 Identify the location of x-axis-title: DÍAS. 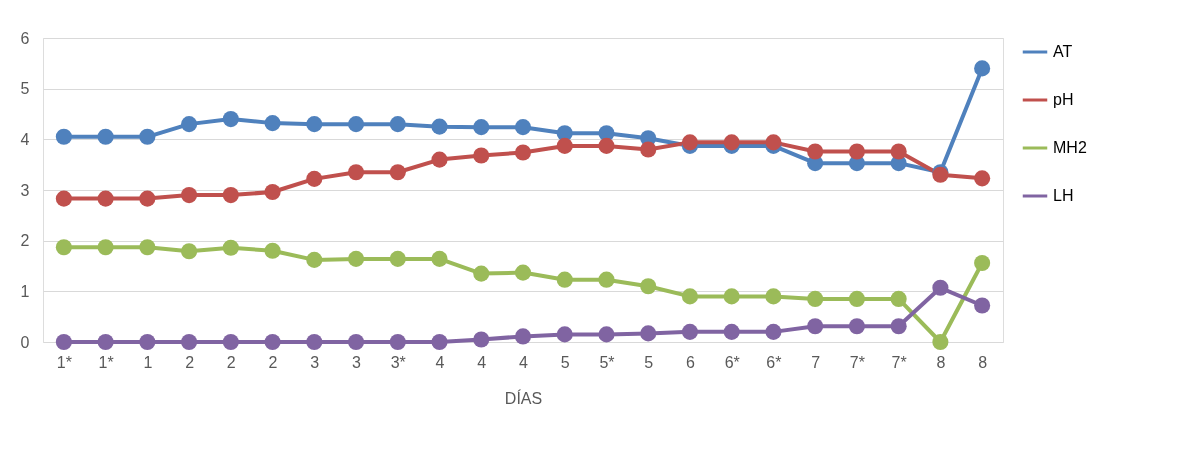
(523, 397).